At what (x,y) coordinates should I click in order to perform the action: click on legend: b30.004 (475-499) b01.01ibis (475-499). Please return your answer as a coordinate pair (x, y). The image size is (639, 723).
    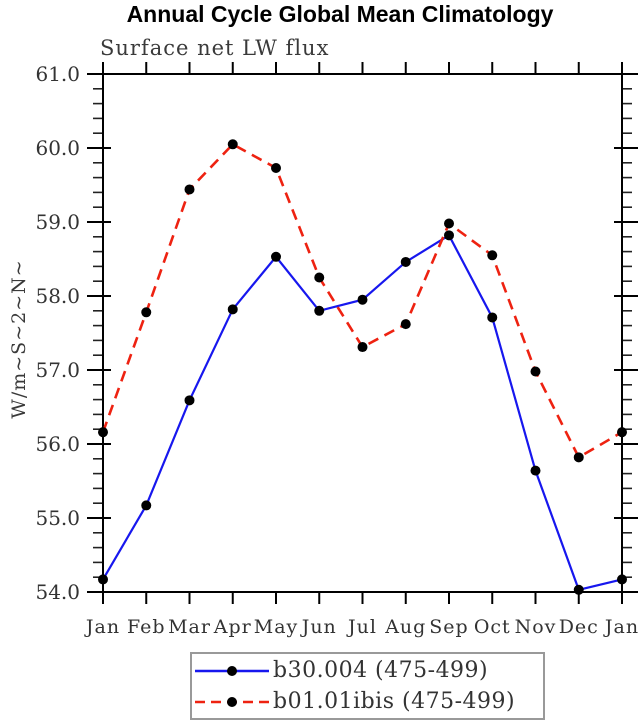
    Looking at the image, I should click on (367, 686).